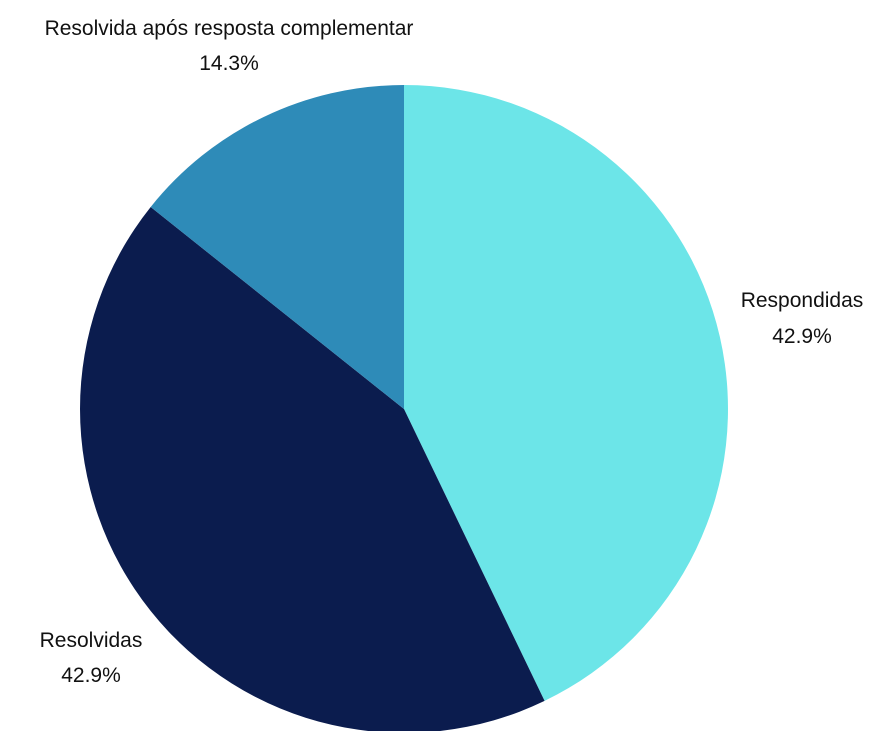  What do you see at coordinates (802, 336) in the screenshot?
I see `slice-value-label-respondidas: 42.9%` at bounding box center [802, 336].